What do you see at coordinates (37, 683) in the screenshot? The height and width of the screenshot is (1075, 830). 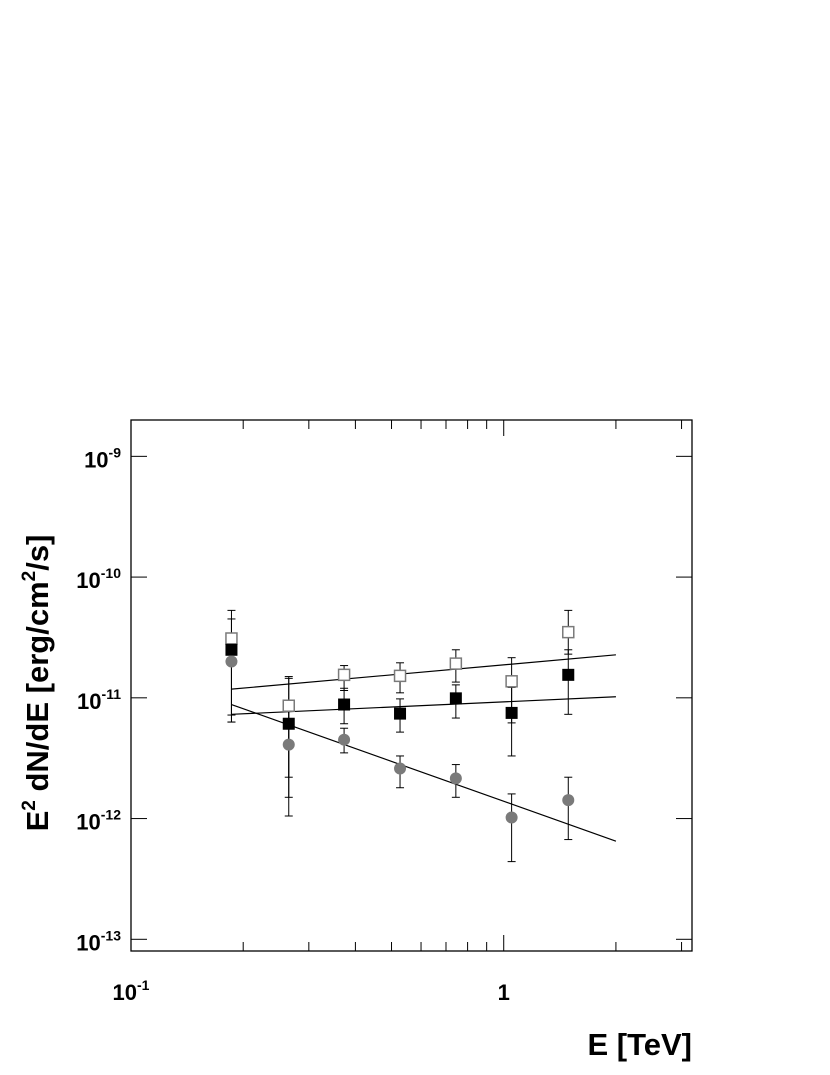 I see `y-axis-title: E2 dN/dE [erg/cm2/s]` at bounding box center [37, 683].